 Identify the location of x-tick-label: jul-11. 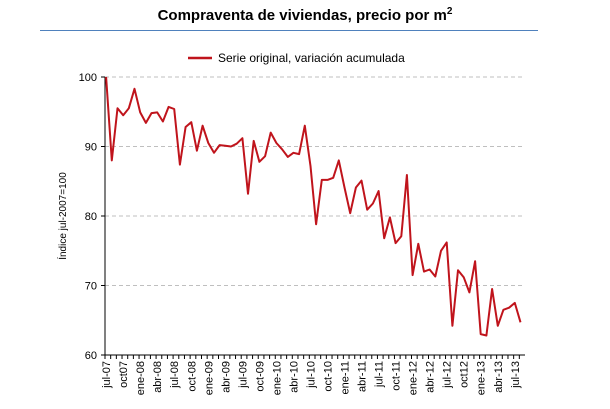
(380, 374).